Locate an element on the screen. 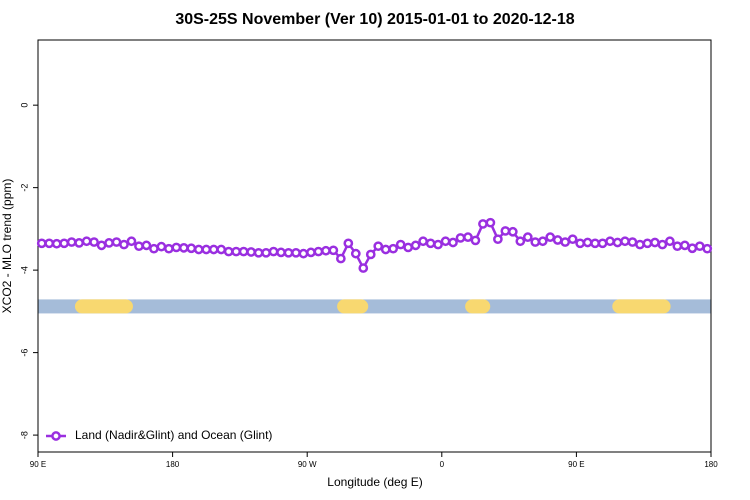 Image resolution: width=750 pixels, height=500 pixels. x-axis-label: Longitude (deg E) is located at coordinates (374, 482).